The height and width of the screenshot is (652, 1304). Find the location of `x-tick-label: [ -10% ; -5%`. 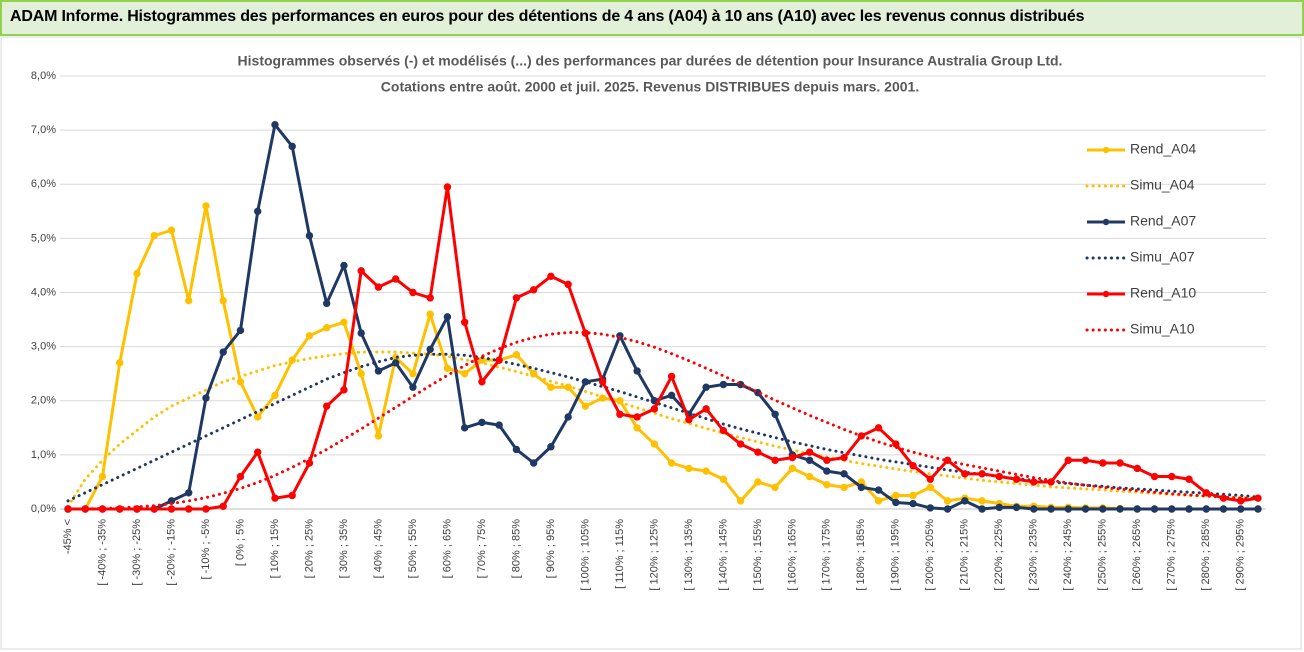

x-tick-label: [ -10% ; -5% is located at coordinates (206, 549).